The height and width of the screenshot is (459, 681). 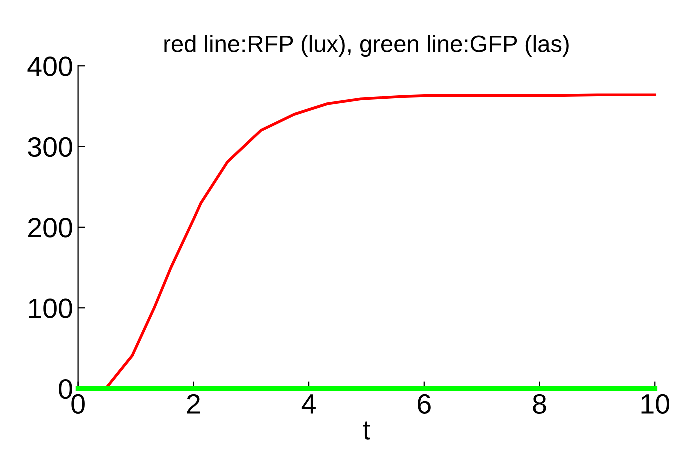 What do you see at coordinates (78, 404) in the screenshot?
I see `x-tick-label: 0` at bounding box center [78, 404].